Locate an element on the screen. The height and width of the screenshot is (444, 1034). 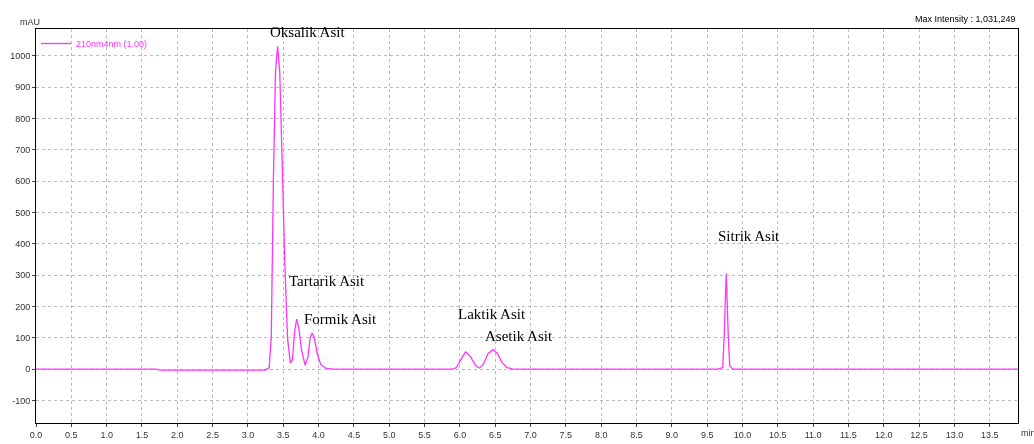
y-tick-label: 600 is located at coordinates (23, 181).